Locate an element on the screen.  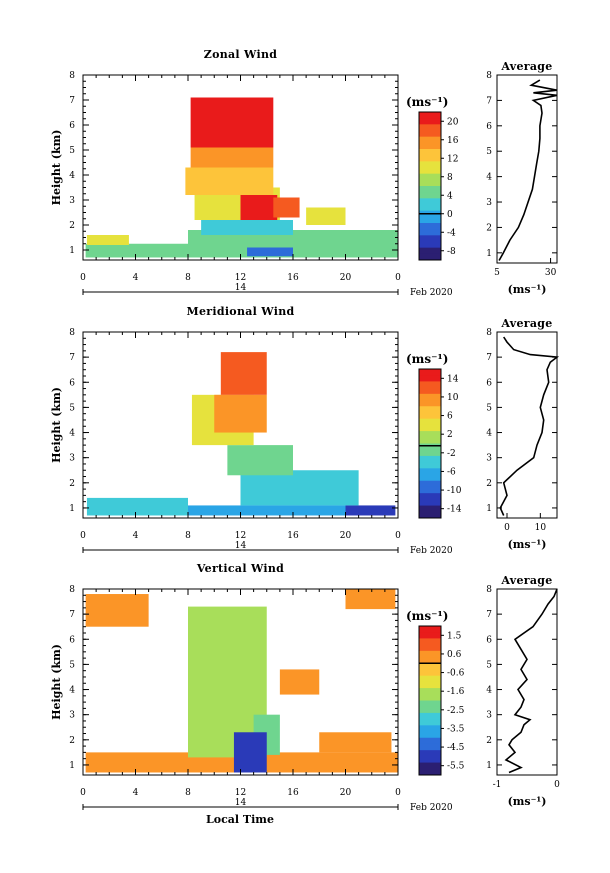
colorbar-tick-label: 4 is located at coordinates (450, 196).